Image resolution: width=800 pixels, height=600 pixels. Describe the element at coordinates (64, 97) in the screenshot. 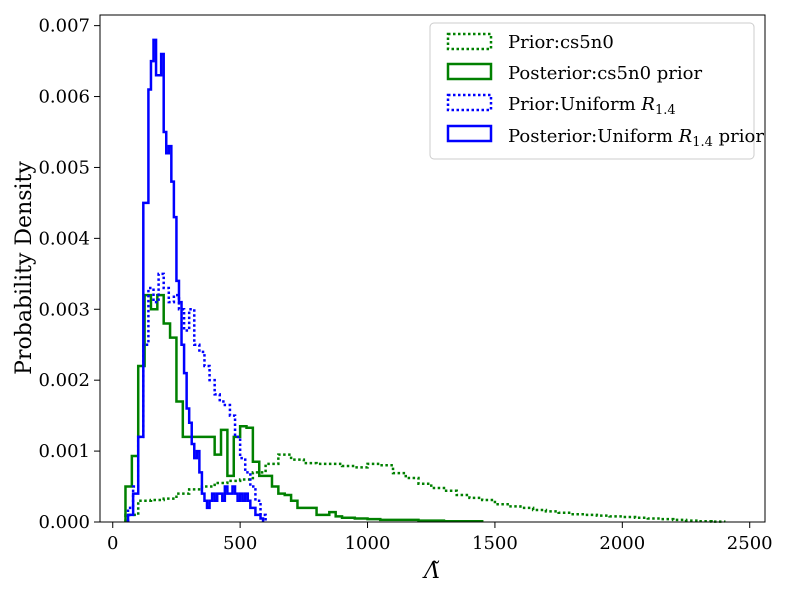

I see `y-tick-label: 0.006` at that location.